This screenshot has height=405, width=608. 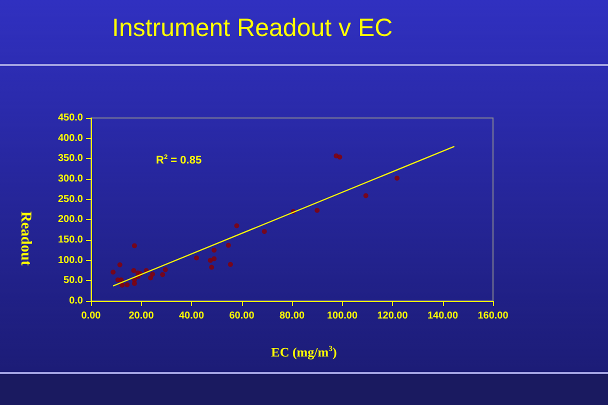 I want to click on y-tick-label: 300.0, so click(x=71, y=179).